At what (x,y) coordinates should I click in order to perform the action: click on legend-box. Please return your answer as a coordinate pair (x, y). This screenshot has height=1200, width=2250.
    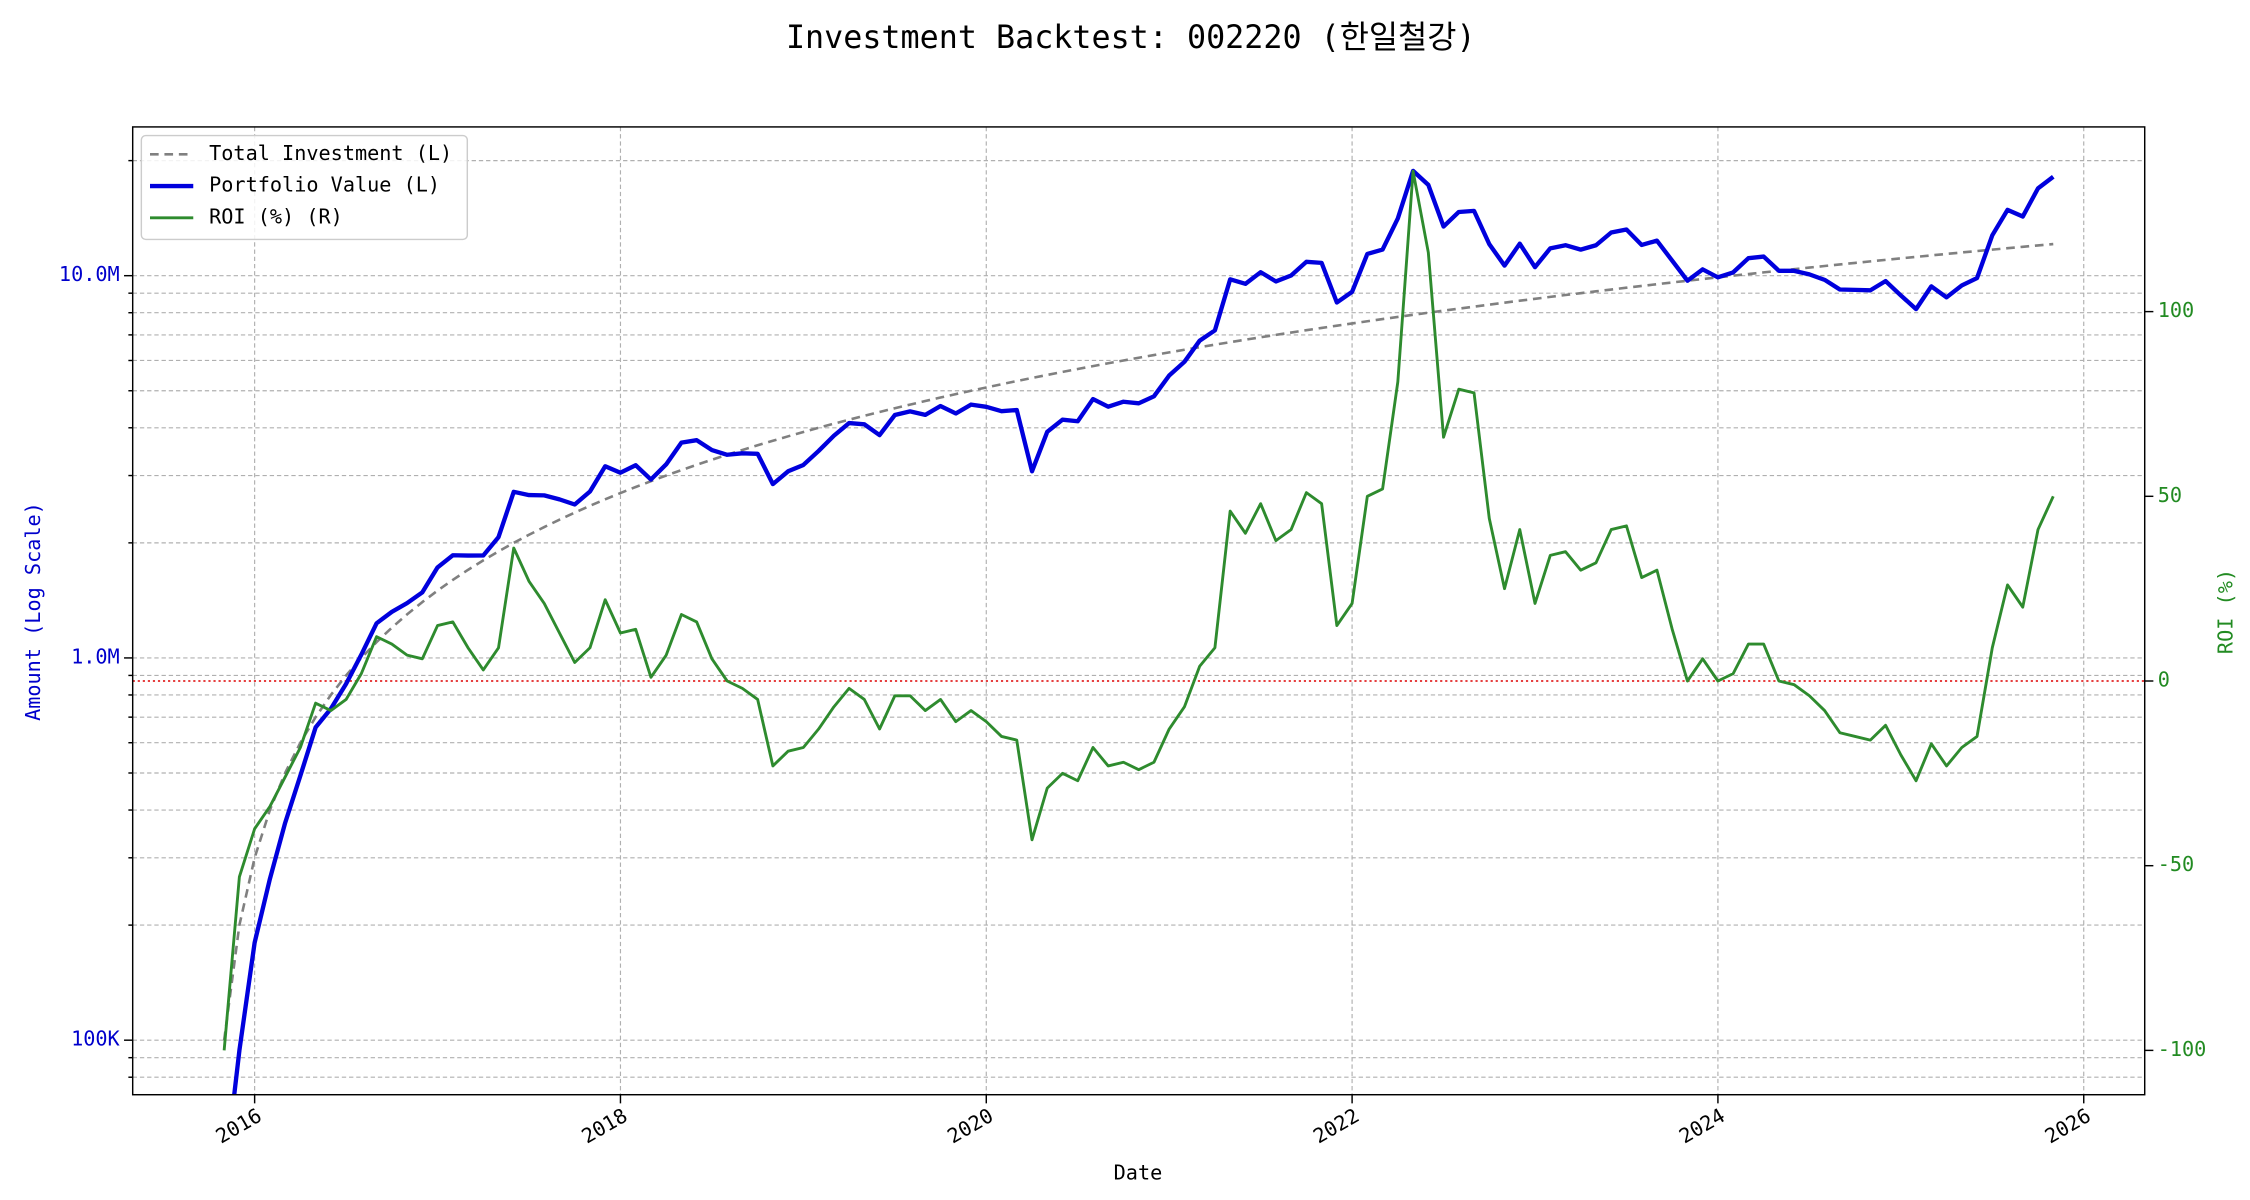
    Looking at the image, I should click on (304, 187).